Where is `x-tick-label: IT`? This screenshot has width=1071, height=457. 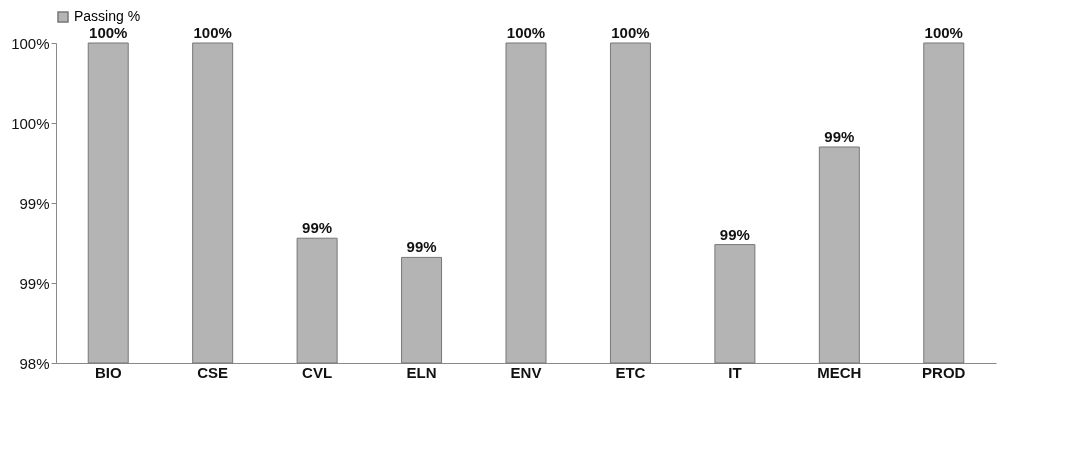
x-tick-label: IT is located at coordinates (735, 372).